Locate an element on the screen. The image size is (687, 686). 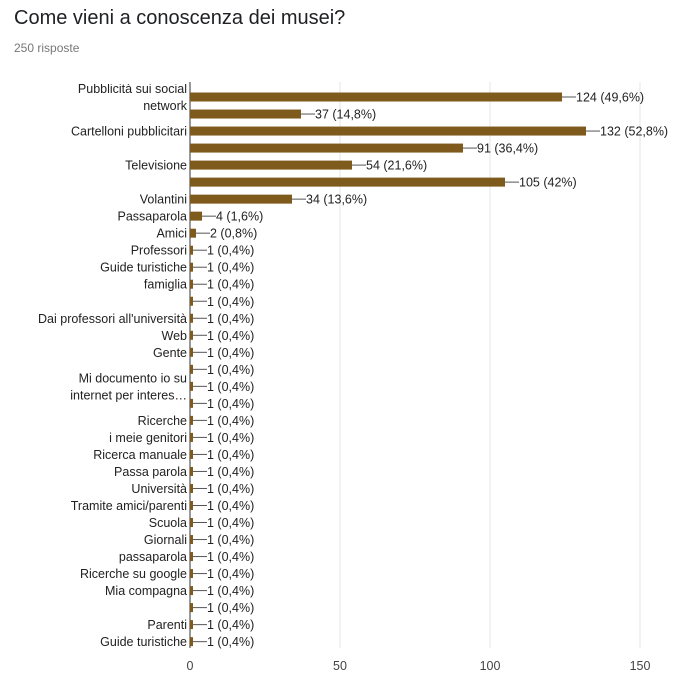
category-label: Giornali is located at coordinates (165, 540).